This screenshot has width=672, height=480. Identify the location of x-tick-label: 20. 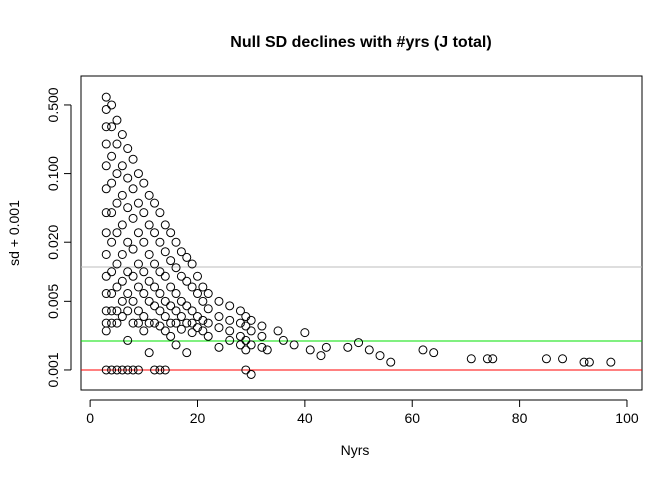
(198, 418).